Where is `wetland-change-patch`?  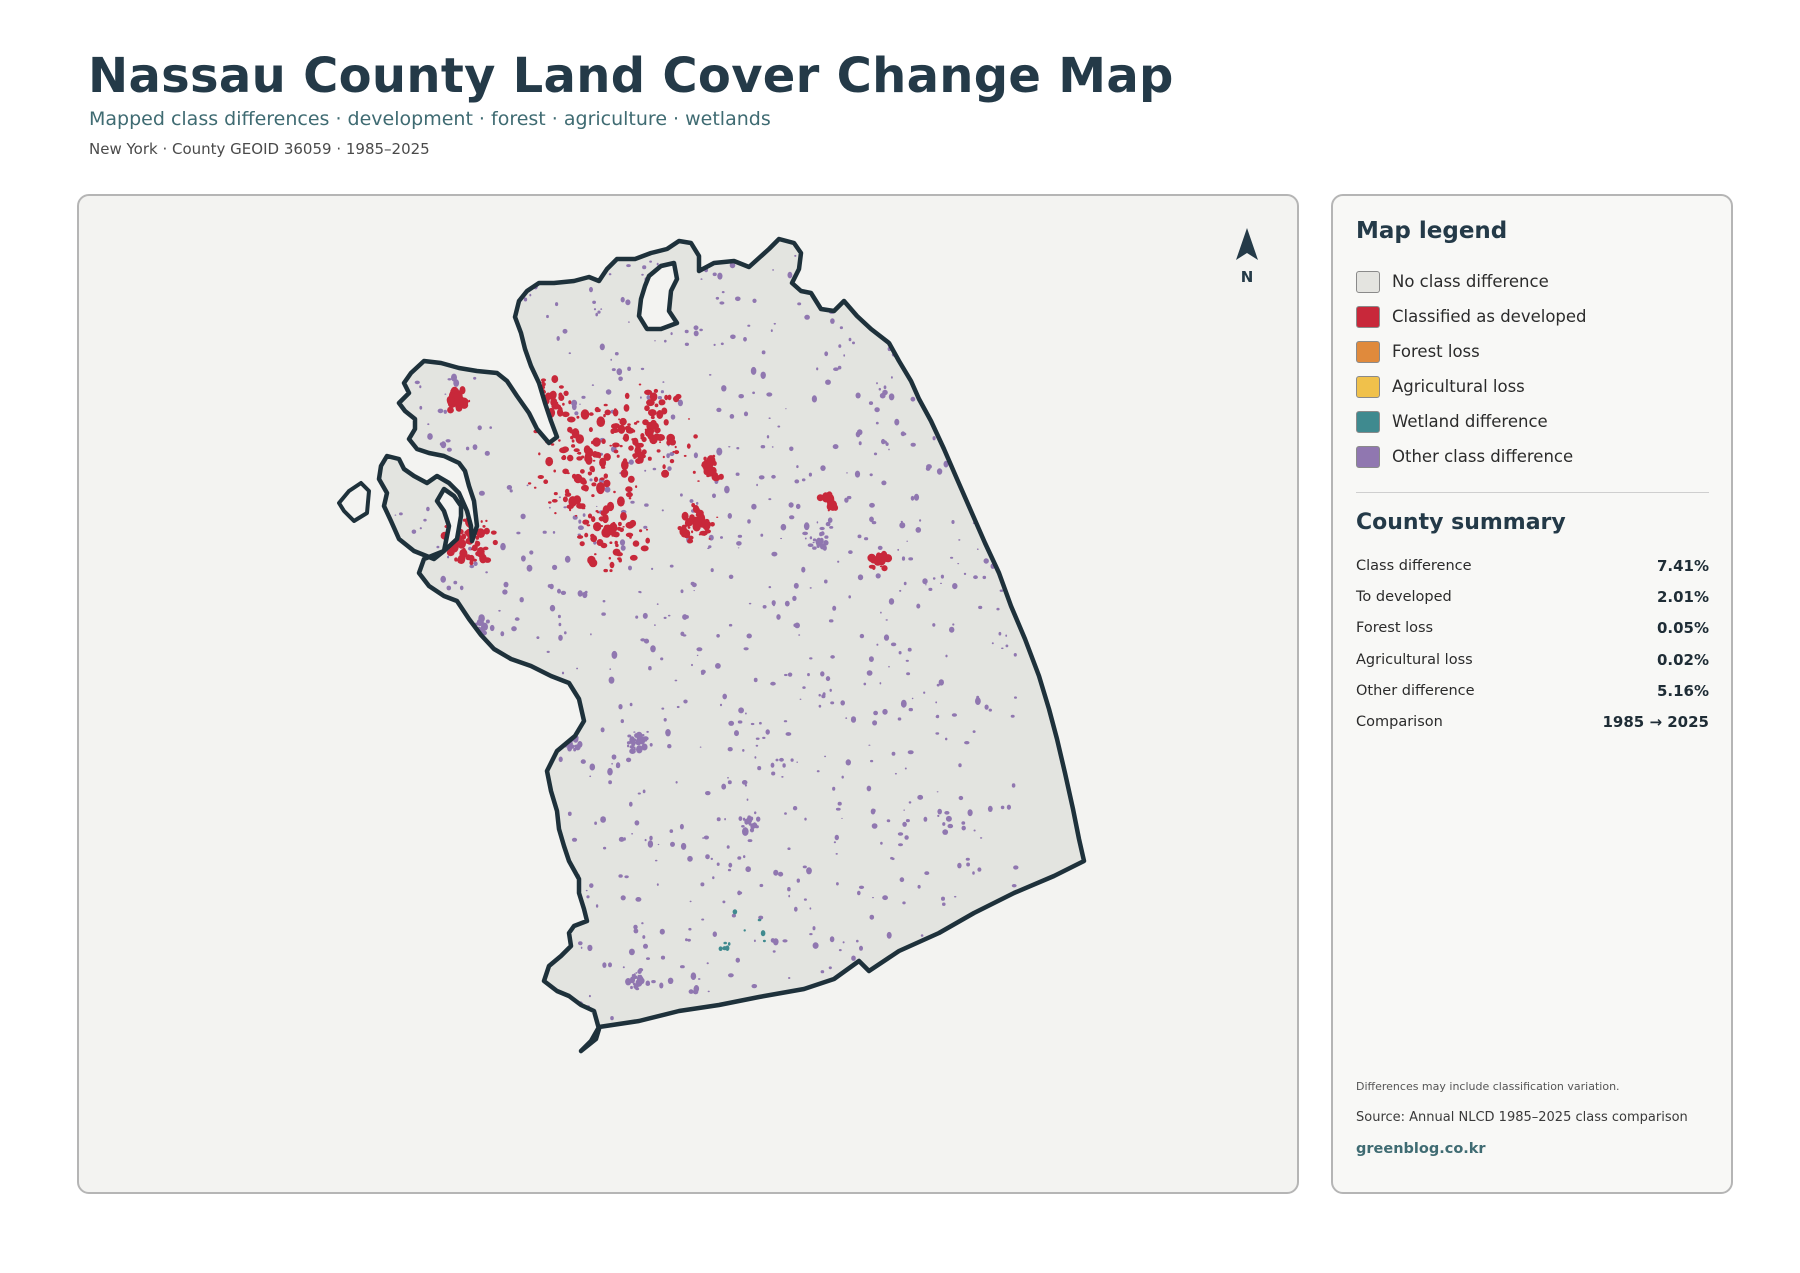
wetland-change-patch is located at coordinates (735, 912).